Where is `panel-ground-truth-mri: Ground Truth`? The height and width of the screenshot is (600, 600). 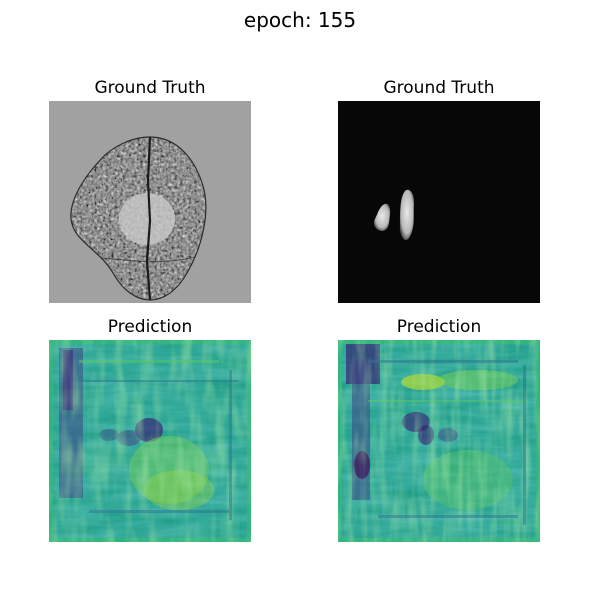
panel-ground-truth-mri: Ground Truth is located at coordinates (150, 190).